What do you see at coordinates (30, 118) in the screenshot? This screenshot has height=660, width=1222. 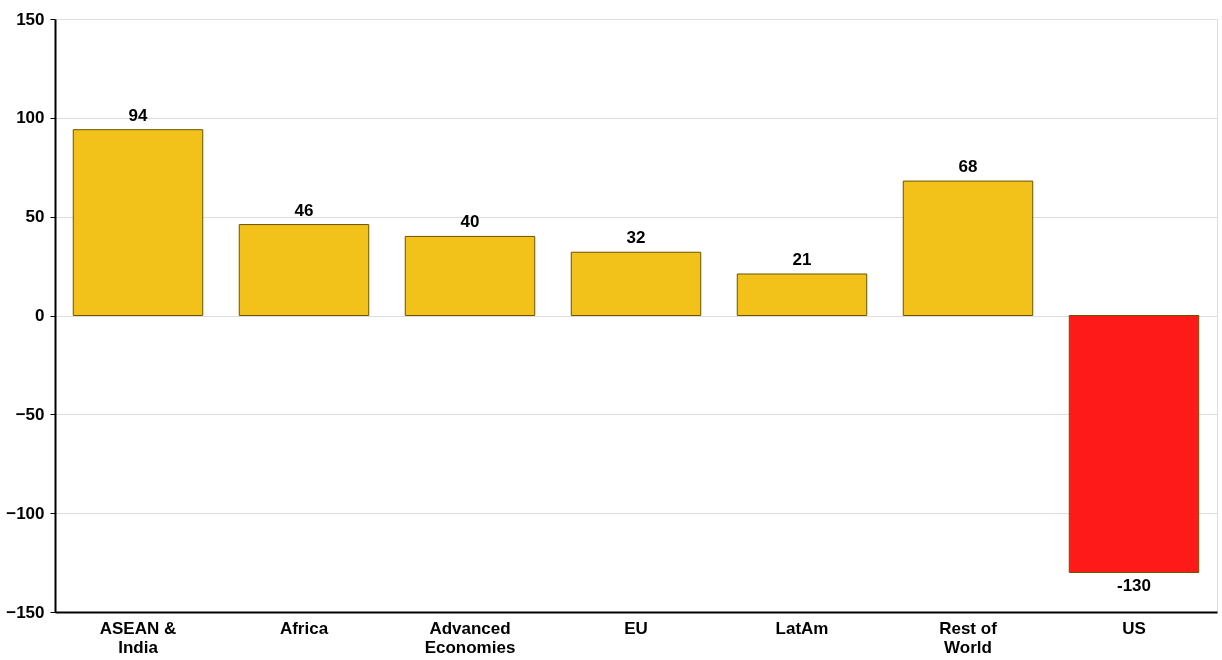 I see `y-tick-label: 100` at bounding box center [30, 118].